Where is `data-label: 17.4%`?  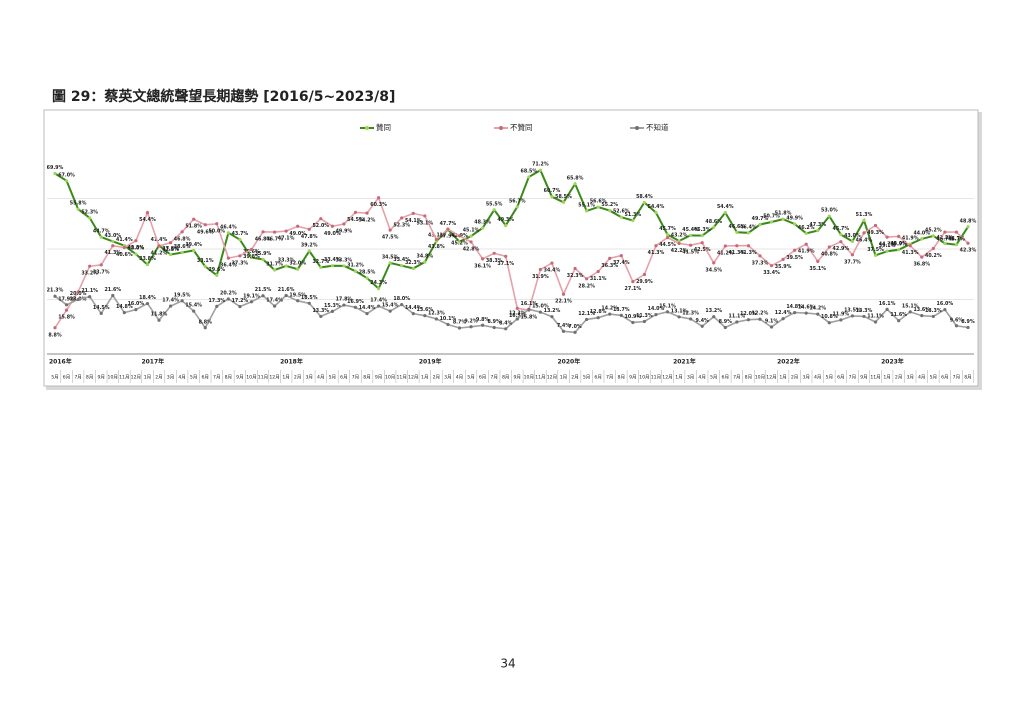 data-label: 17.4% is located at coordinates (274, 301).